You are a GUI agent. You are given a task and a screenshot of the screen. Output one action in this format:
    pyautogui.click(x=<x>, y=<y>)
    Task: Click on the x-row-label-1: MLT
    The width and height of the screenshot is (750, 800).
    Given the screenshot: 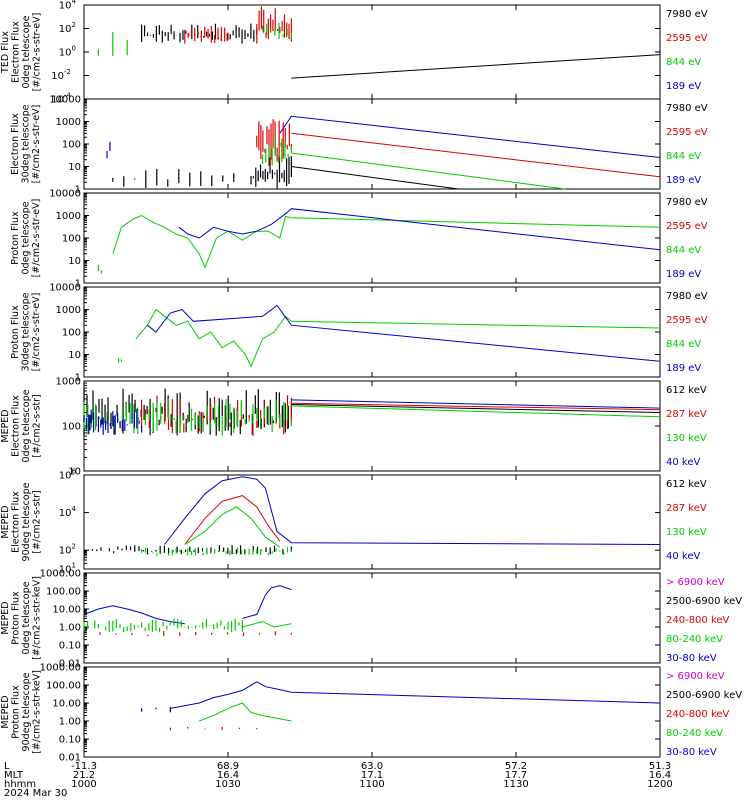 What is the action you would take?
    pyautogui.click(x=14, y=775)
    